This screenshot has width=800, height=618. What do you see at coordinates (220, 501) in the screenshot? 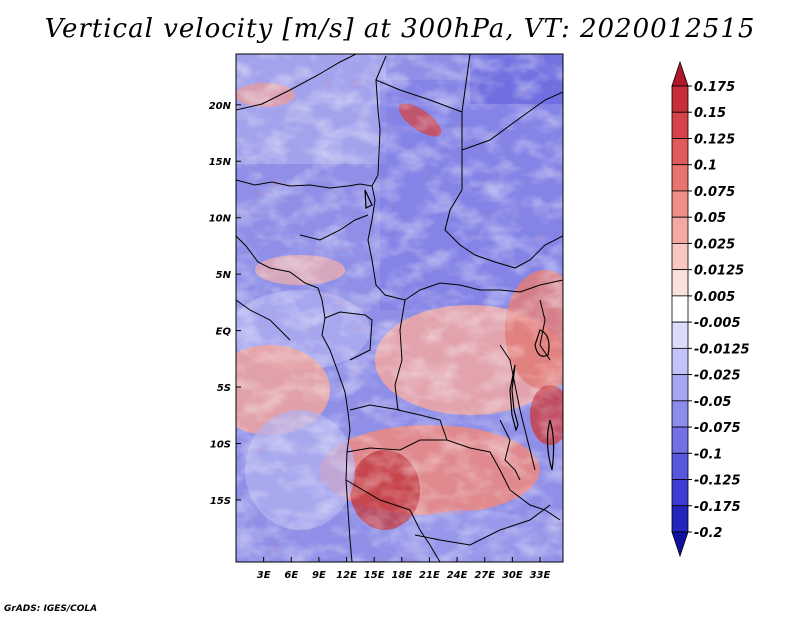
I see `y-tick-label: 15S` at bounding box center [220, 501].